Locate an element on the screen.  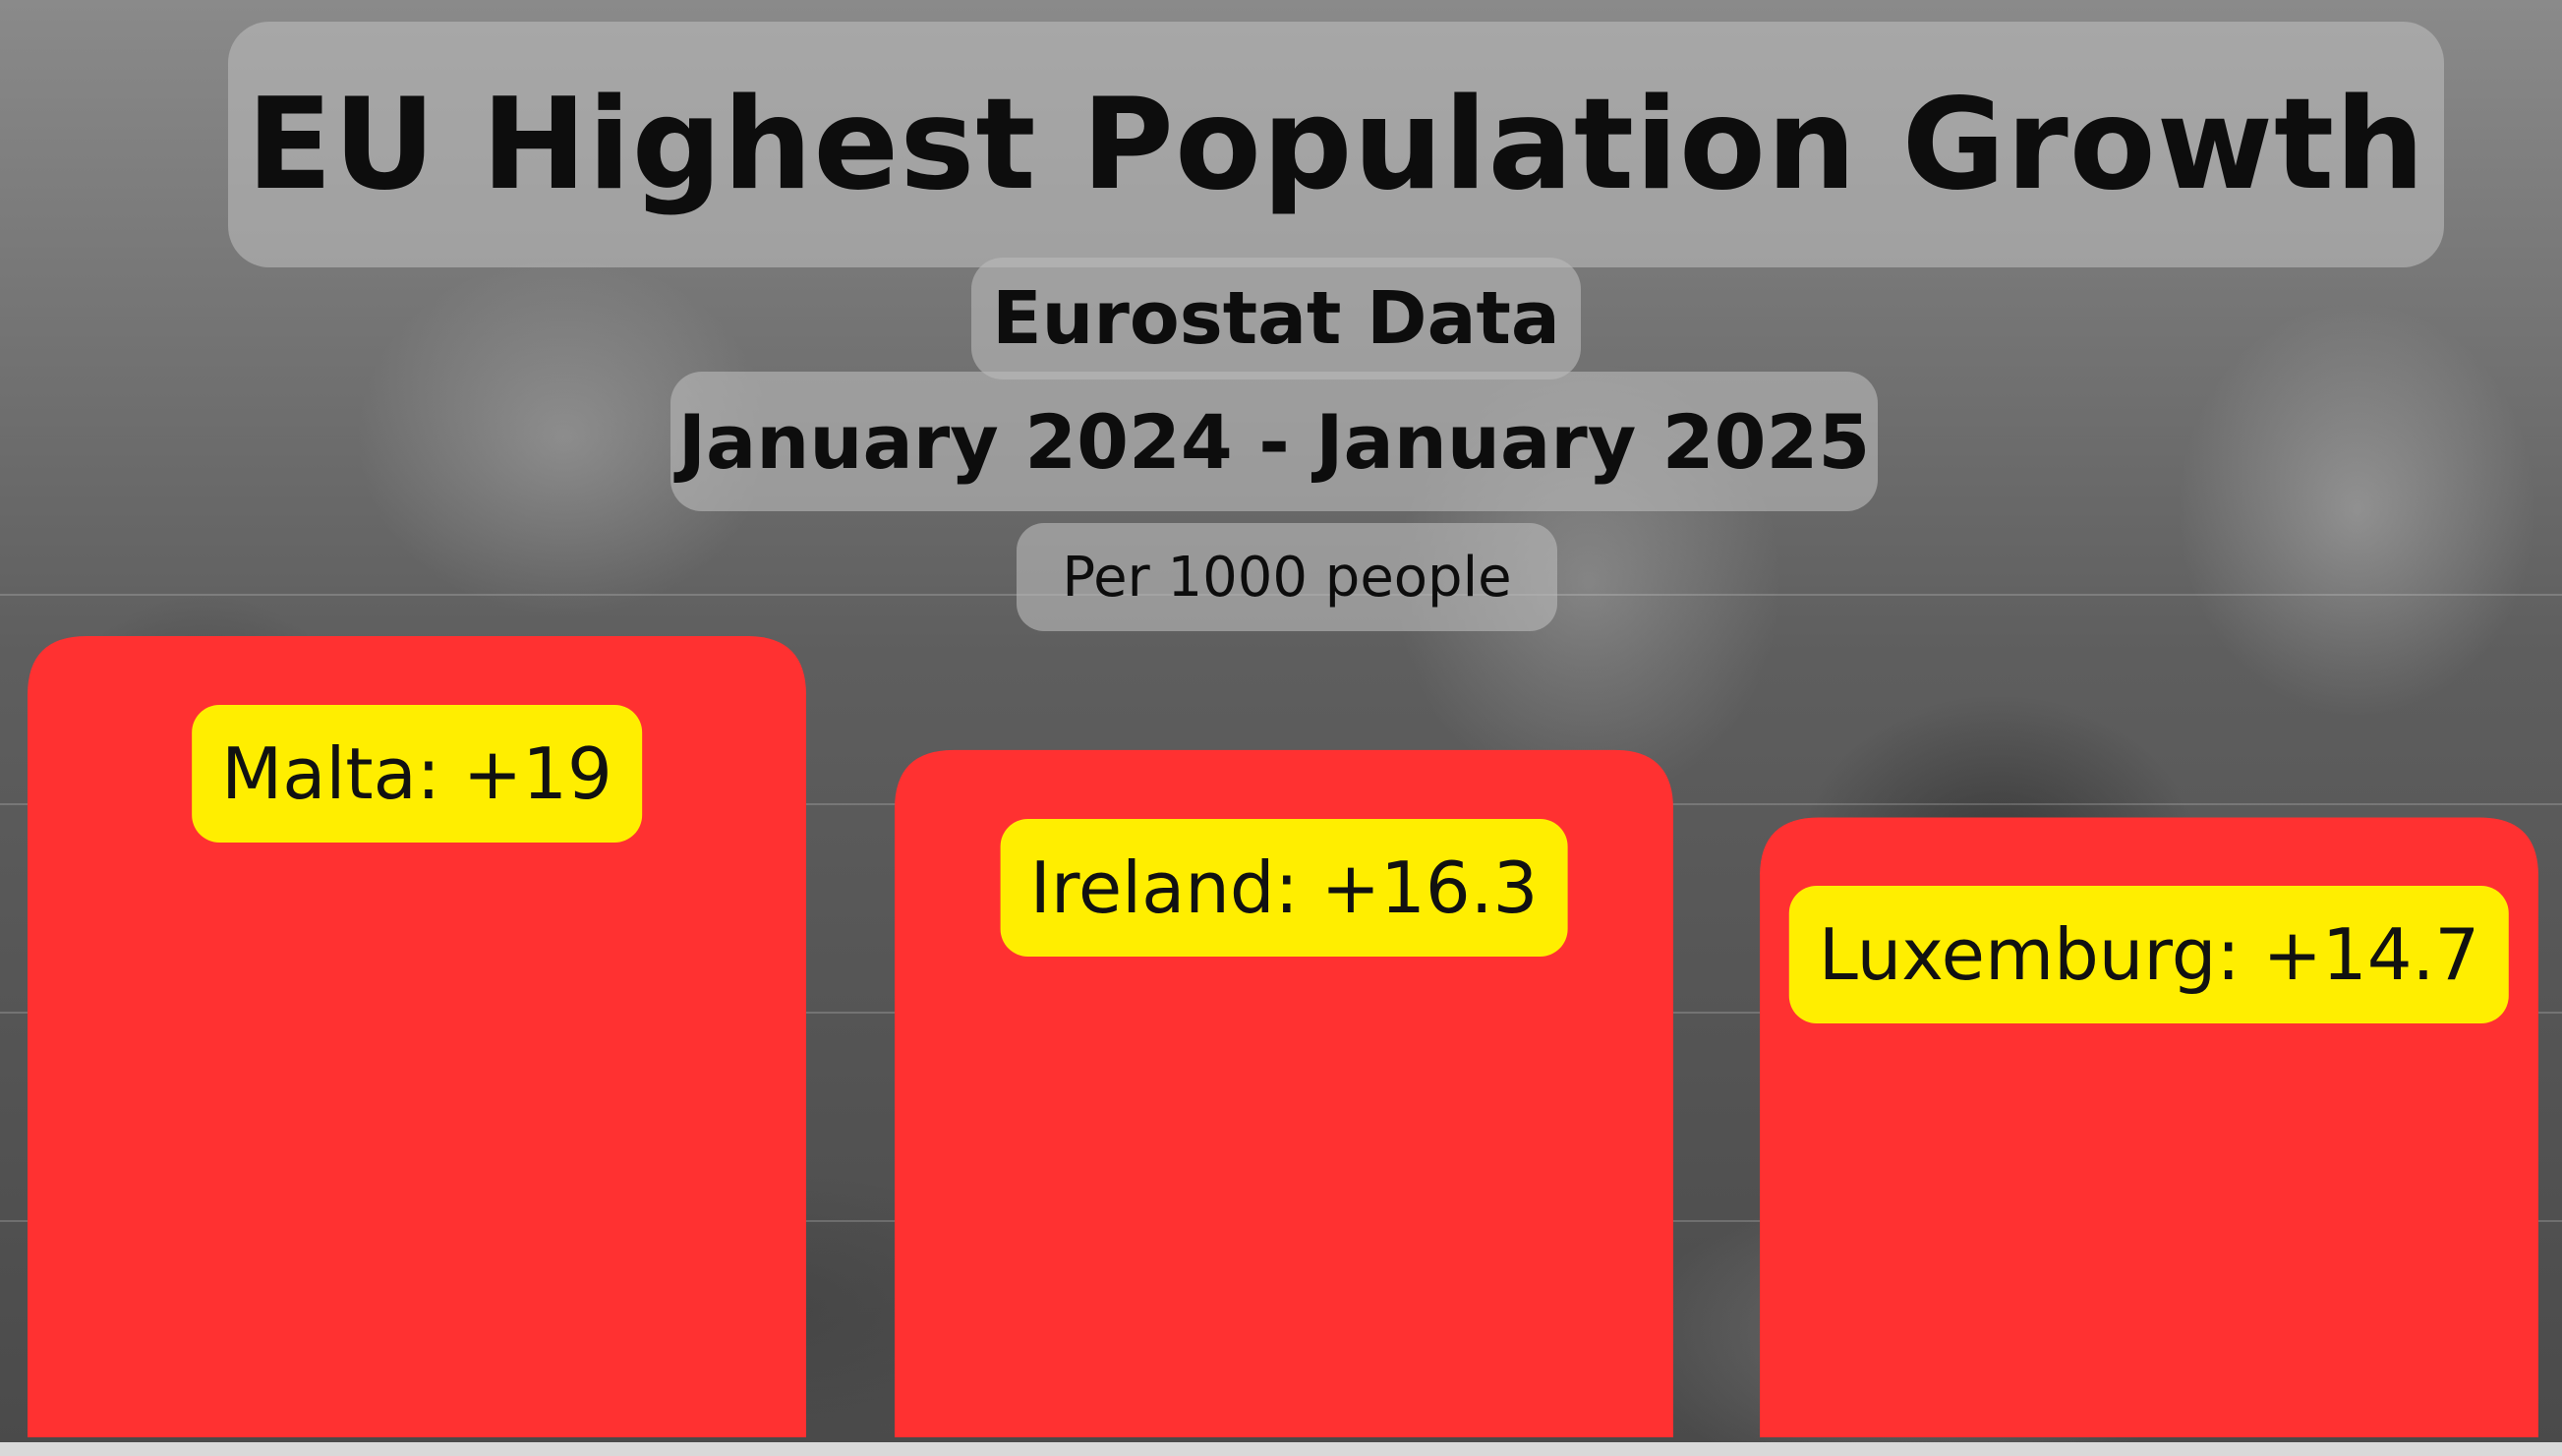
data-label-luxemburg: Luxemburg: +14.7 is located at coordinates (2149, 955).